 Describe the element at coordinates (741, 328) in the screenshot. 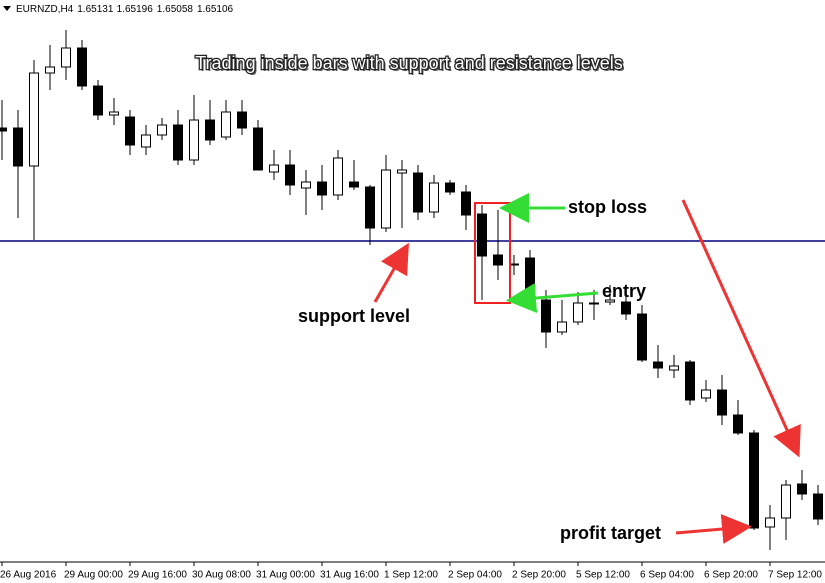

I see `target-arrow` at that location.